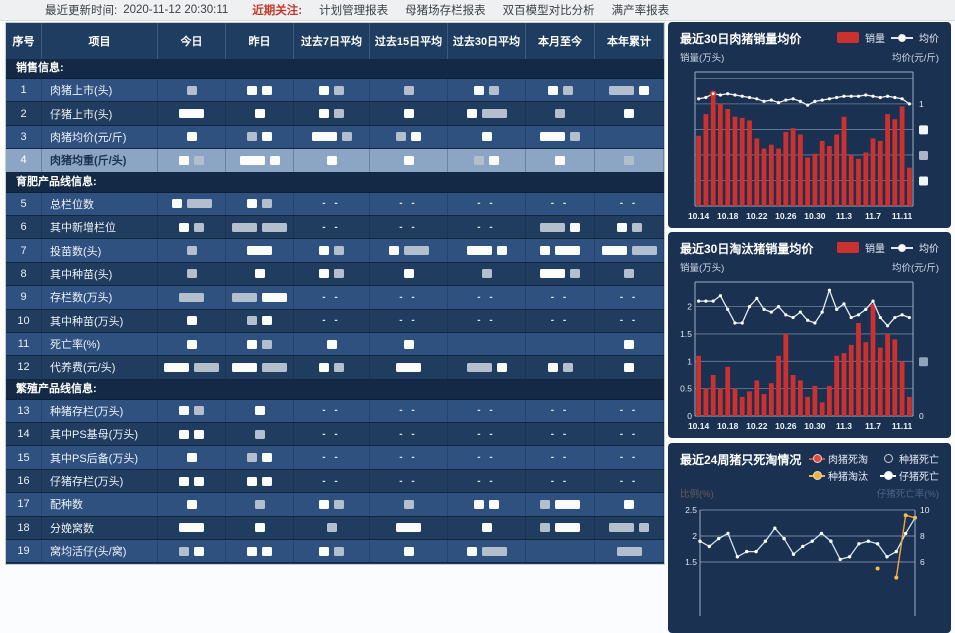  I want to click on table-row: 5 总栏位数 - - - - - - - - - -, so click(335, 204).